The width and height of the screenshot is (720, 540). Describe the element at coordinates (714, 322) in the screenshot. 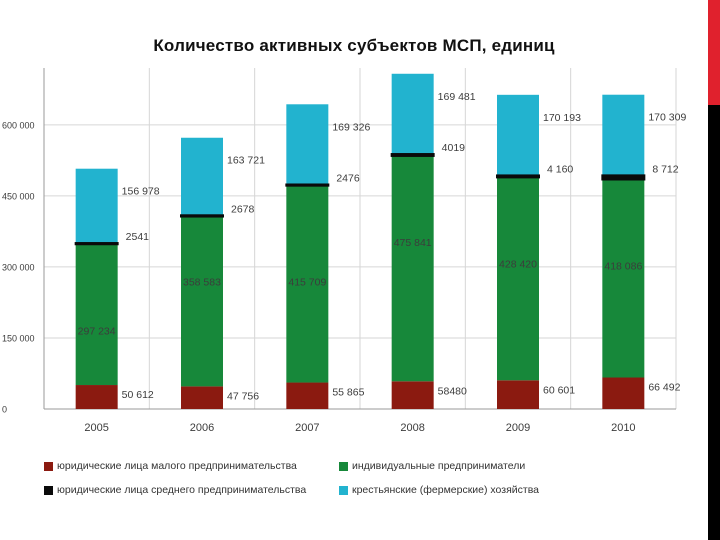

I see `accent-bar-bottom` at that location.